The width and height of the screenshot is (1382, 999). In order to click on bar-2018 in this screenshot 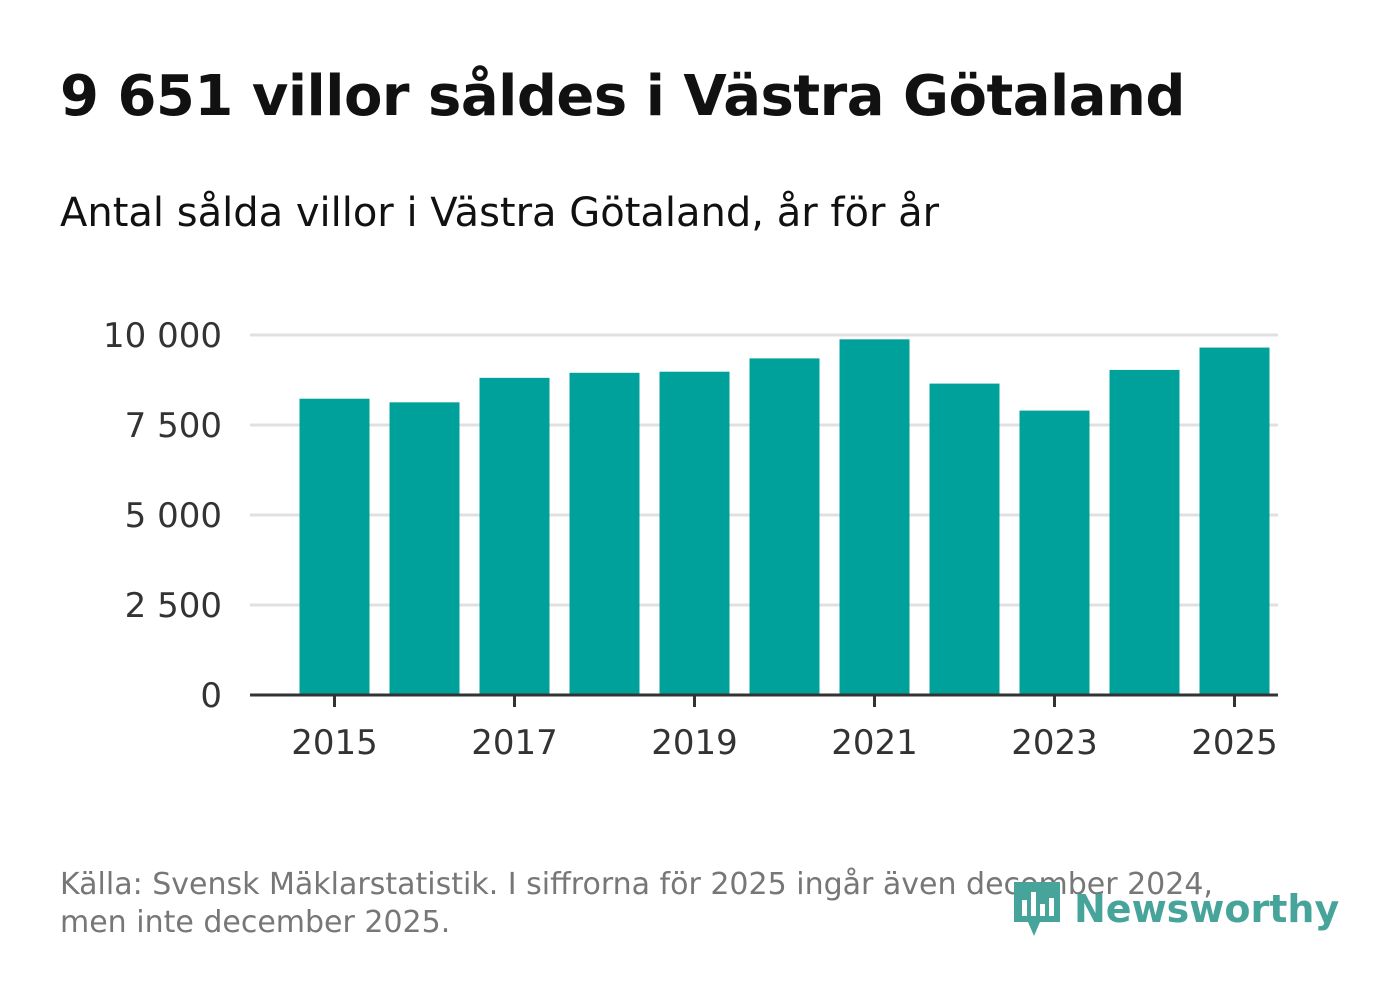, I will do `click(604, 533)`.